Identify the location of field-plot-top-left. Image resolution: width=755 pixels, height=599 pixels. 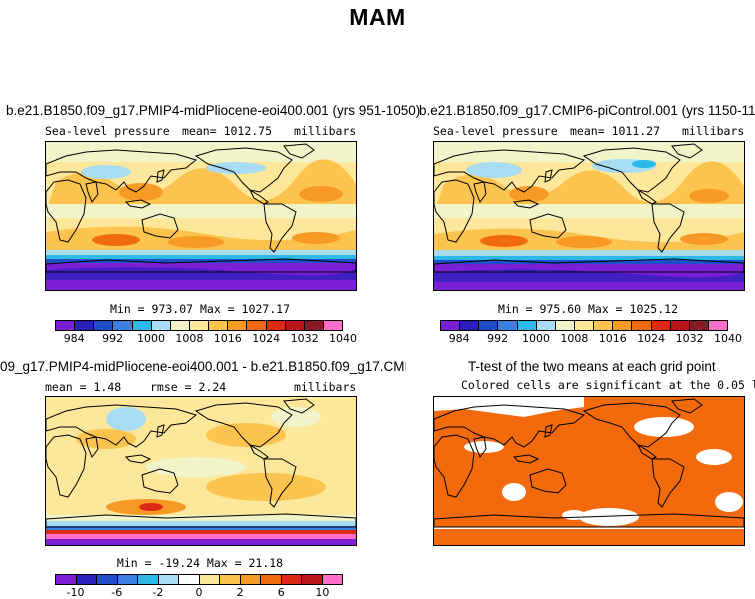
(201, 216).